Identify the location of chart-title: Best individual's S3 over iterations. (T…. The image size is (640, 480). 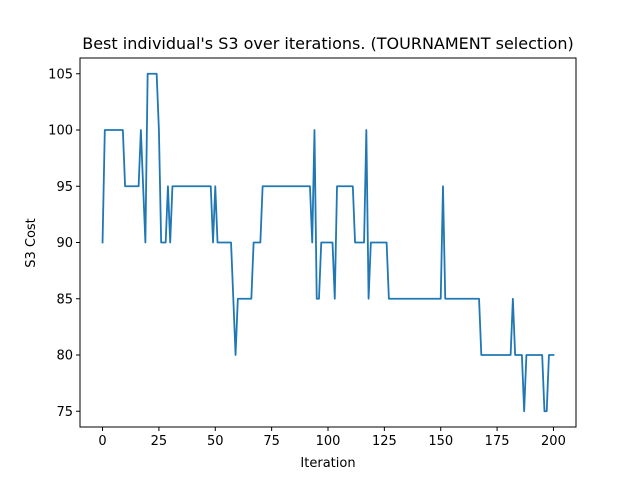
(328, 43).